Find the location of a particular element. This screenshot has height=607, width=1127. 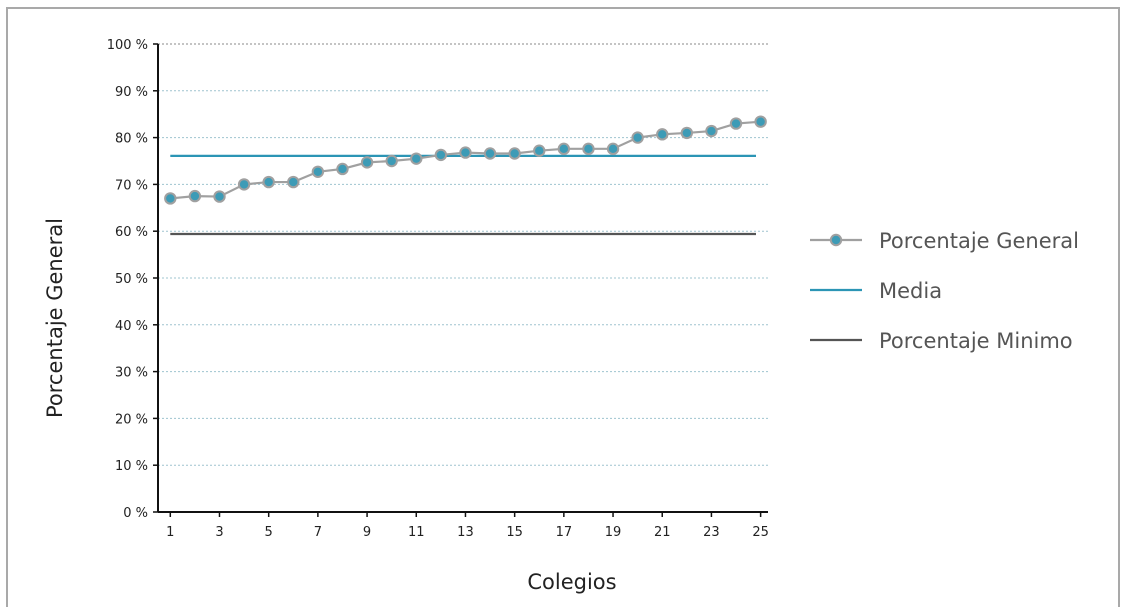

y-tick-label: 0 % is located at coordinates (135, 513).